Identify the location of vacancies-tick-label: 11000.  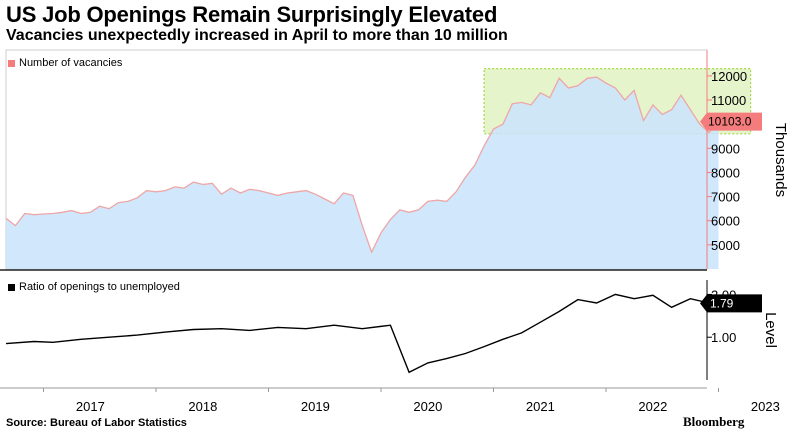
(728, 100).